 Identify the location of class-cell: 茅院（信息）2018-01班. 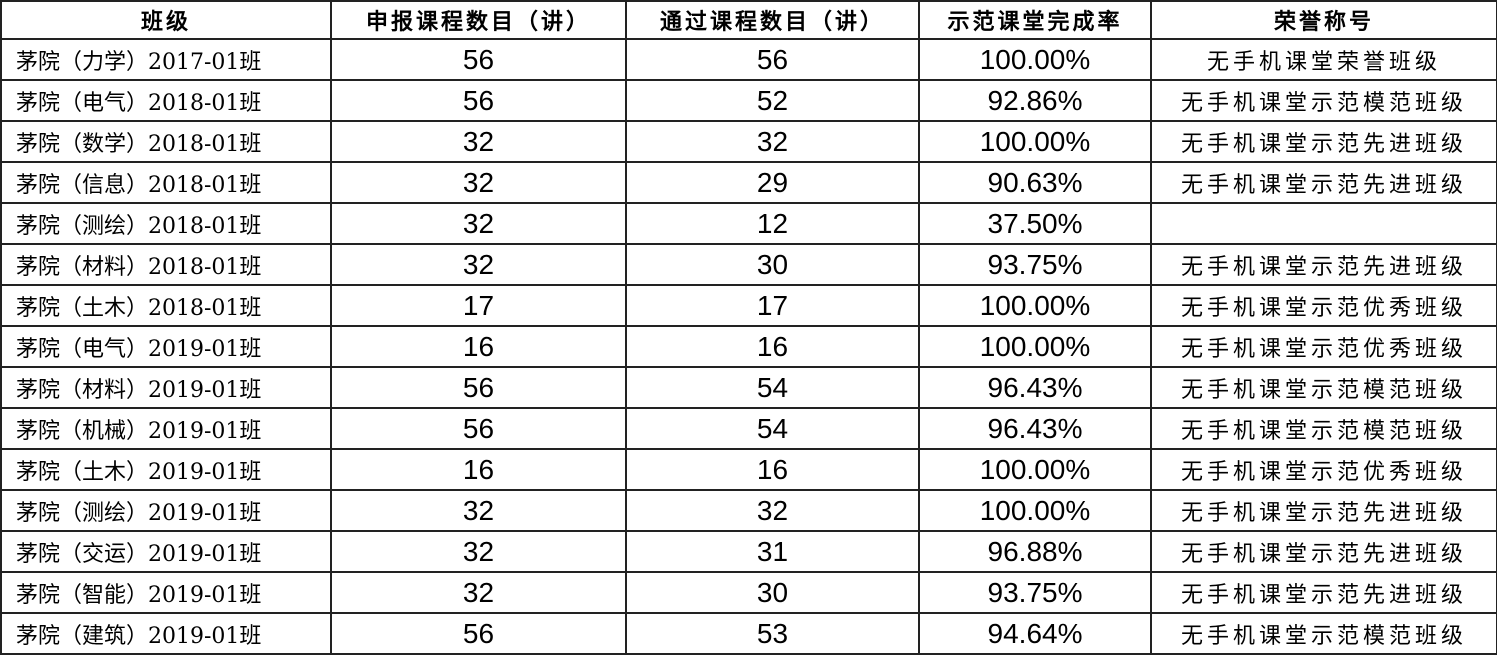
(166, 182).